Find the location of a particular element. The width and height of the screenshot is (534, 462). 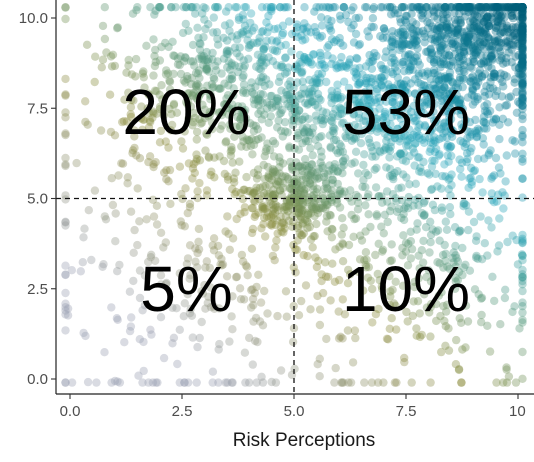

y-tick-label: 10.0 is located at coordinates (33, 18).